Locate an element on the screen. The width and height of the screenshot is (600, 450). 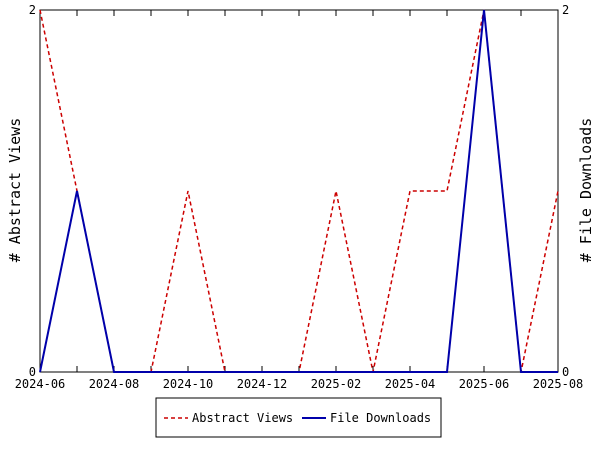
x-tick-label: 2024-08 is located at coordinates (114, 384).